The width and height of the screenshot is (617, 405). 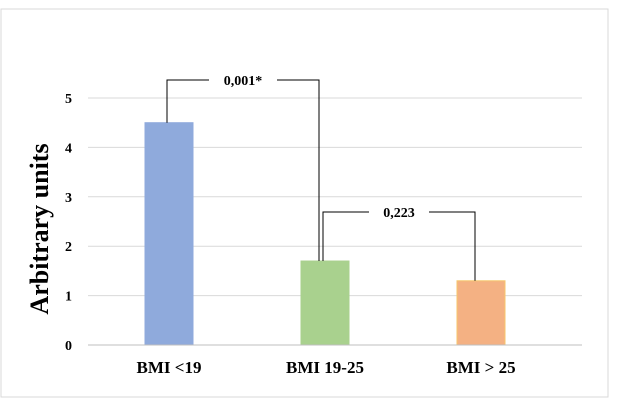 I want to click on p-value-label: 0,001*, so click(x=243, y=81).